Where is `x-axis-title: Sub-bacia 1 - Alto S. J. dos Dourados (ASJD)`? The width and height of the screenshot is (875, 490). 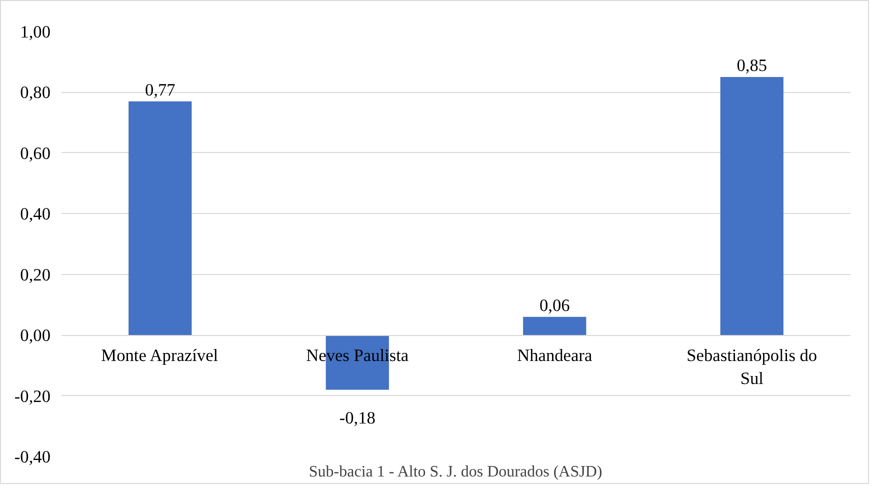
x-axis-title: Sub-bacia 1 - Alto S. J. dos Dourados (ASJD) is located at coordinates (455, 472).